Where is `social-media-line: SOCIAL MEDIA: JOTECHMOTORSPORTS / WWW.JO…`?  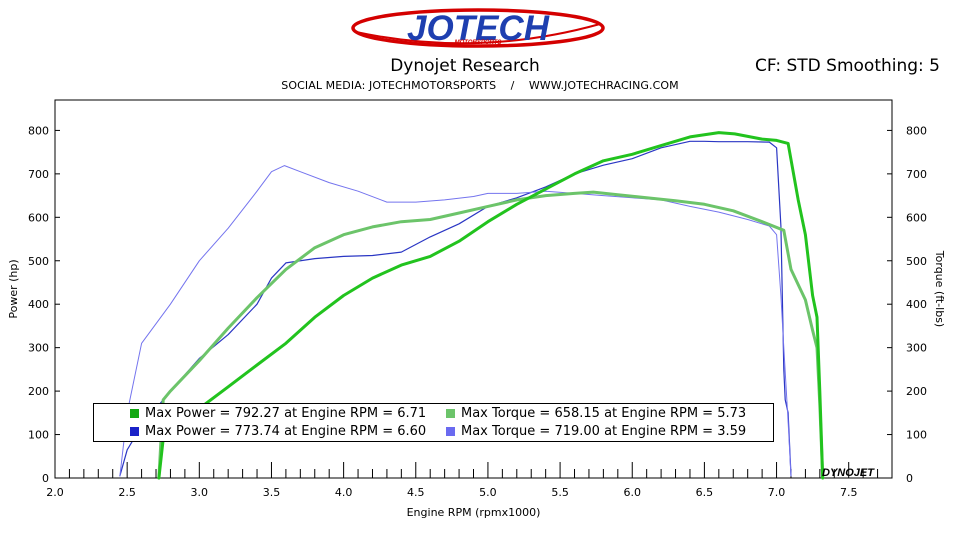
social-media-line: SOCIAL MEDIA: JOTECHMOTORSPORTS / WWW.JO… is located at coordinates (480, 85).